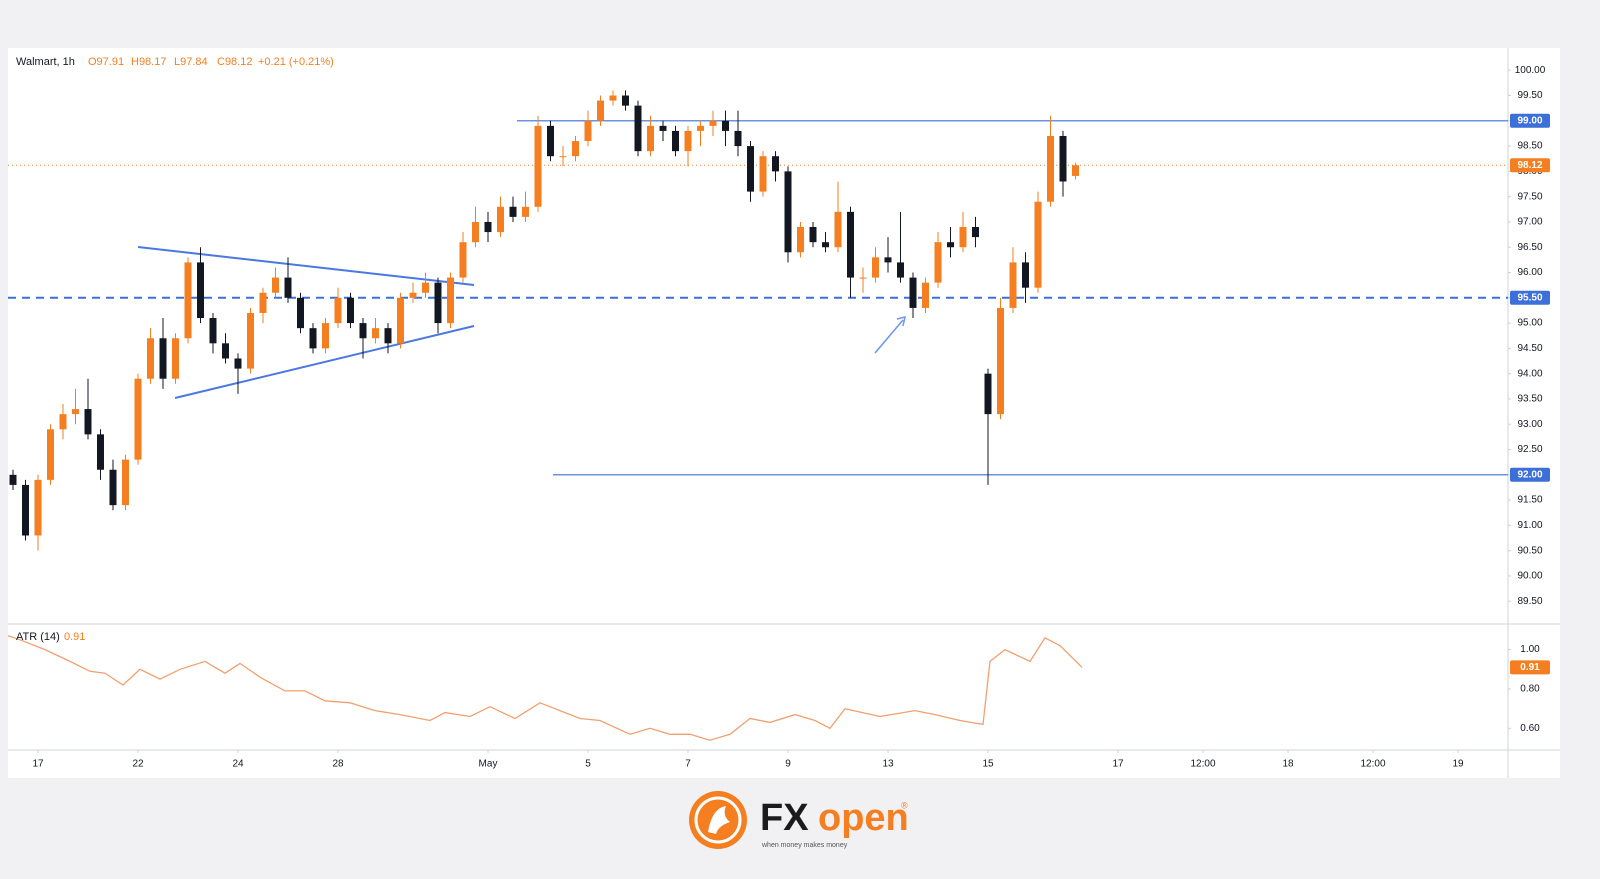  Describe the element at coordinates (1529, 95) in the screenshot. I see `y-tick-label: 99.50` at that location.